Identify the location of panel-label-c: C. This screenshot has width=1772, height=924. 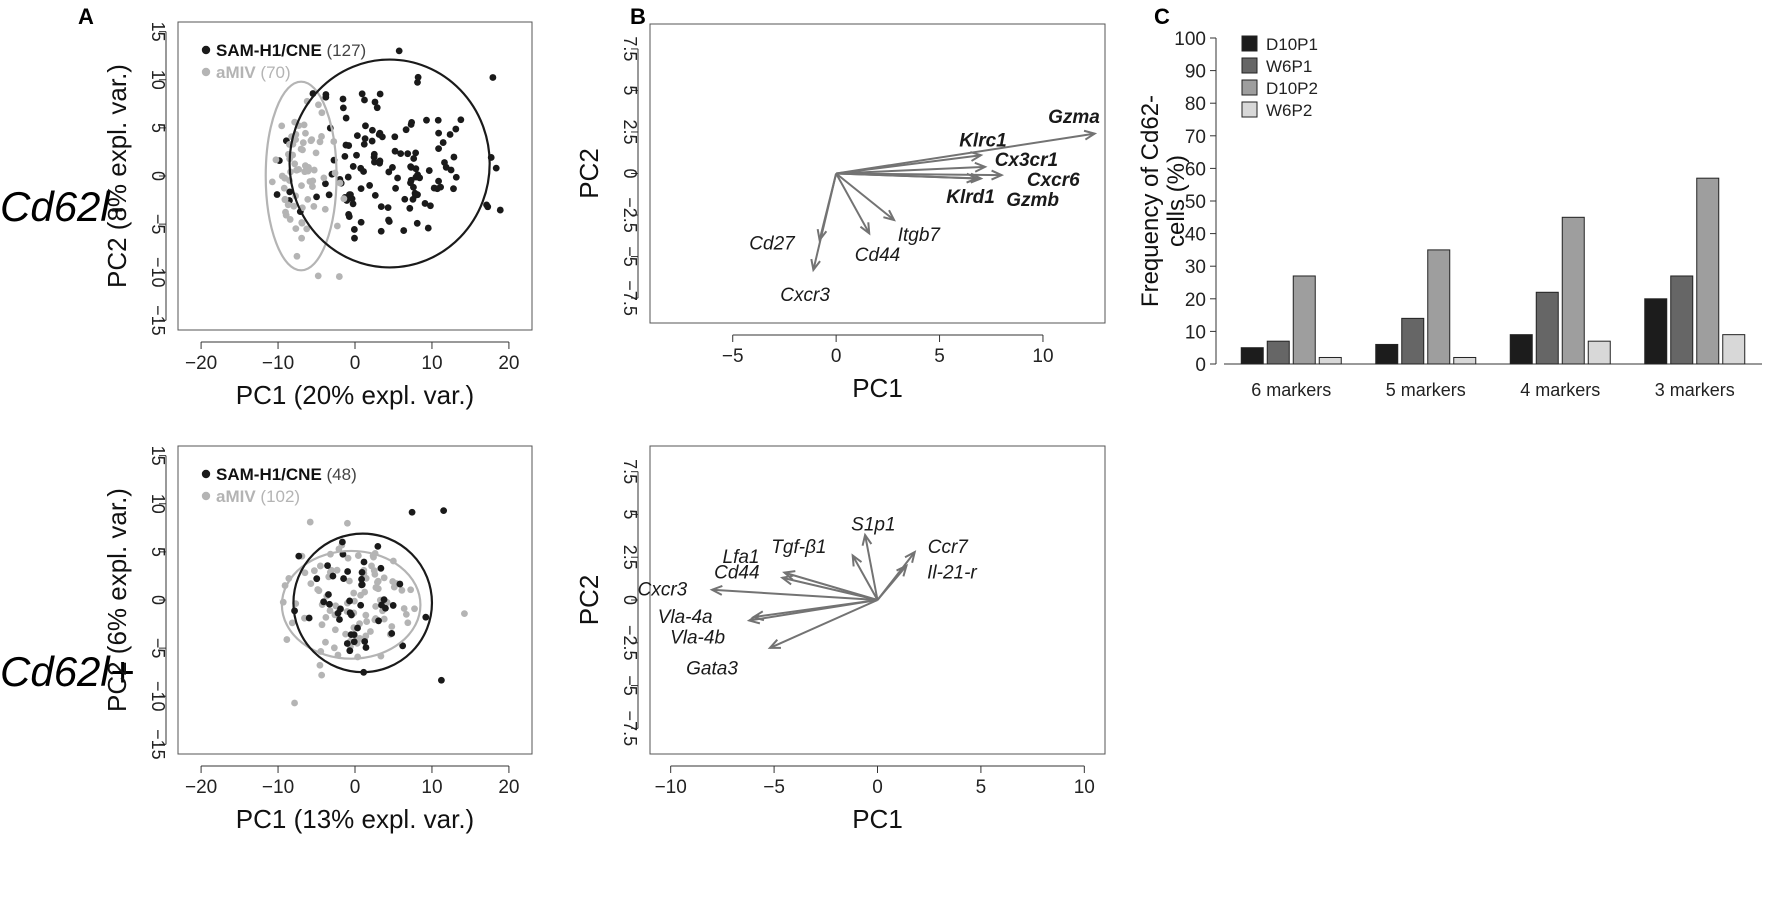
(1162, 16).